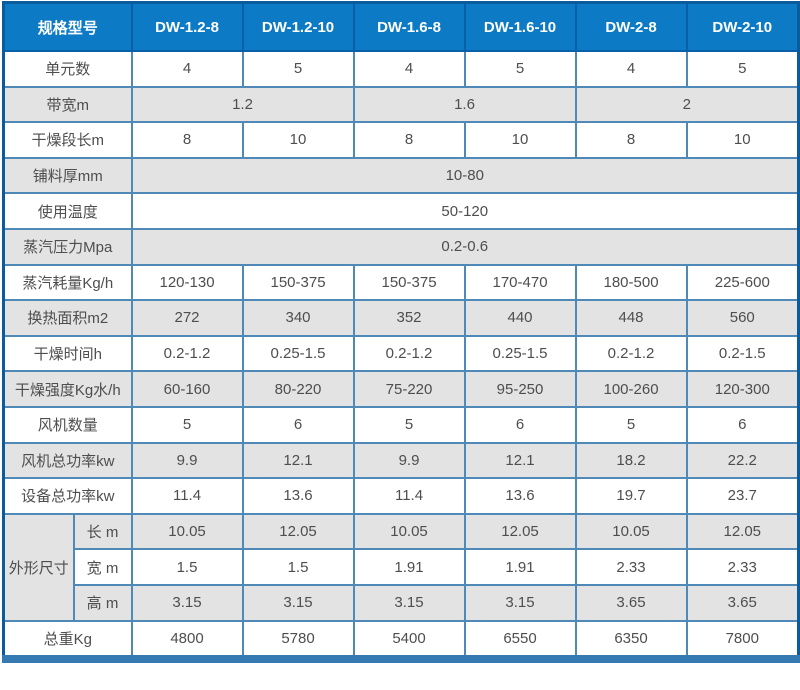 This screenshot has width=800, height=690. Describe the element at coordinates (298, 282) in the screenshot. I see `spec-value-cell: 150-375` at that location.